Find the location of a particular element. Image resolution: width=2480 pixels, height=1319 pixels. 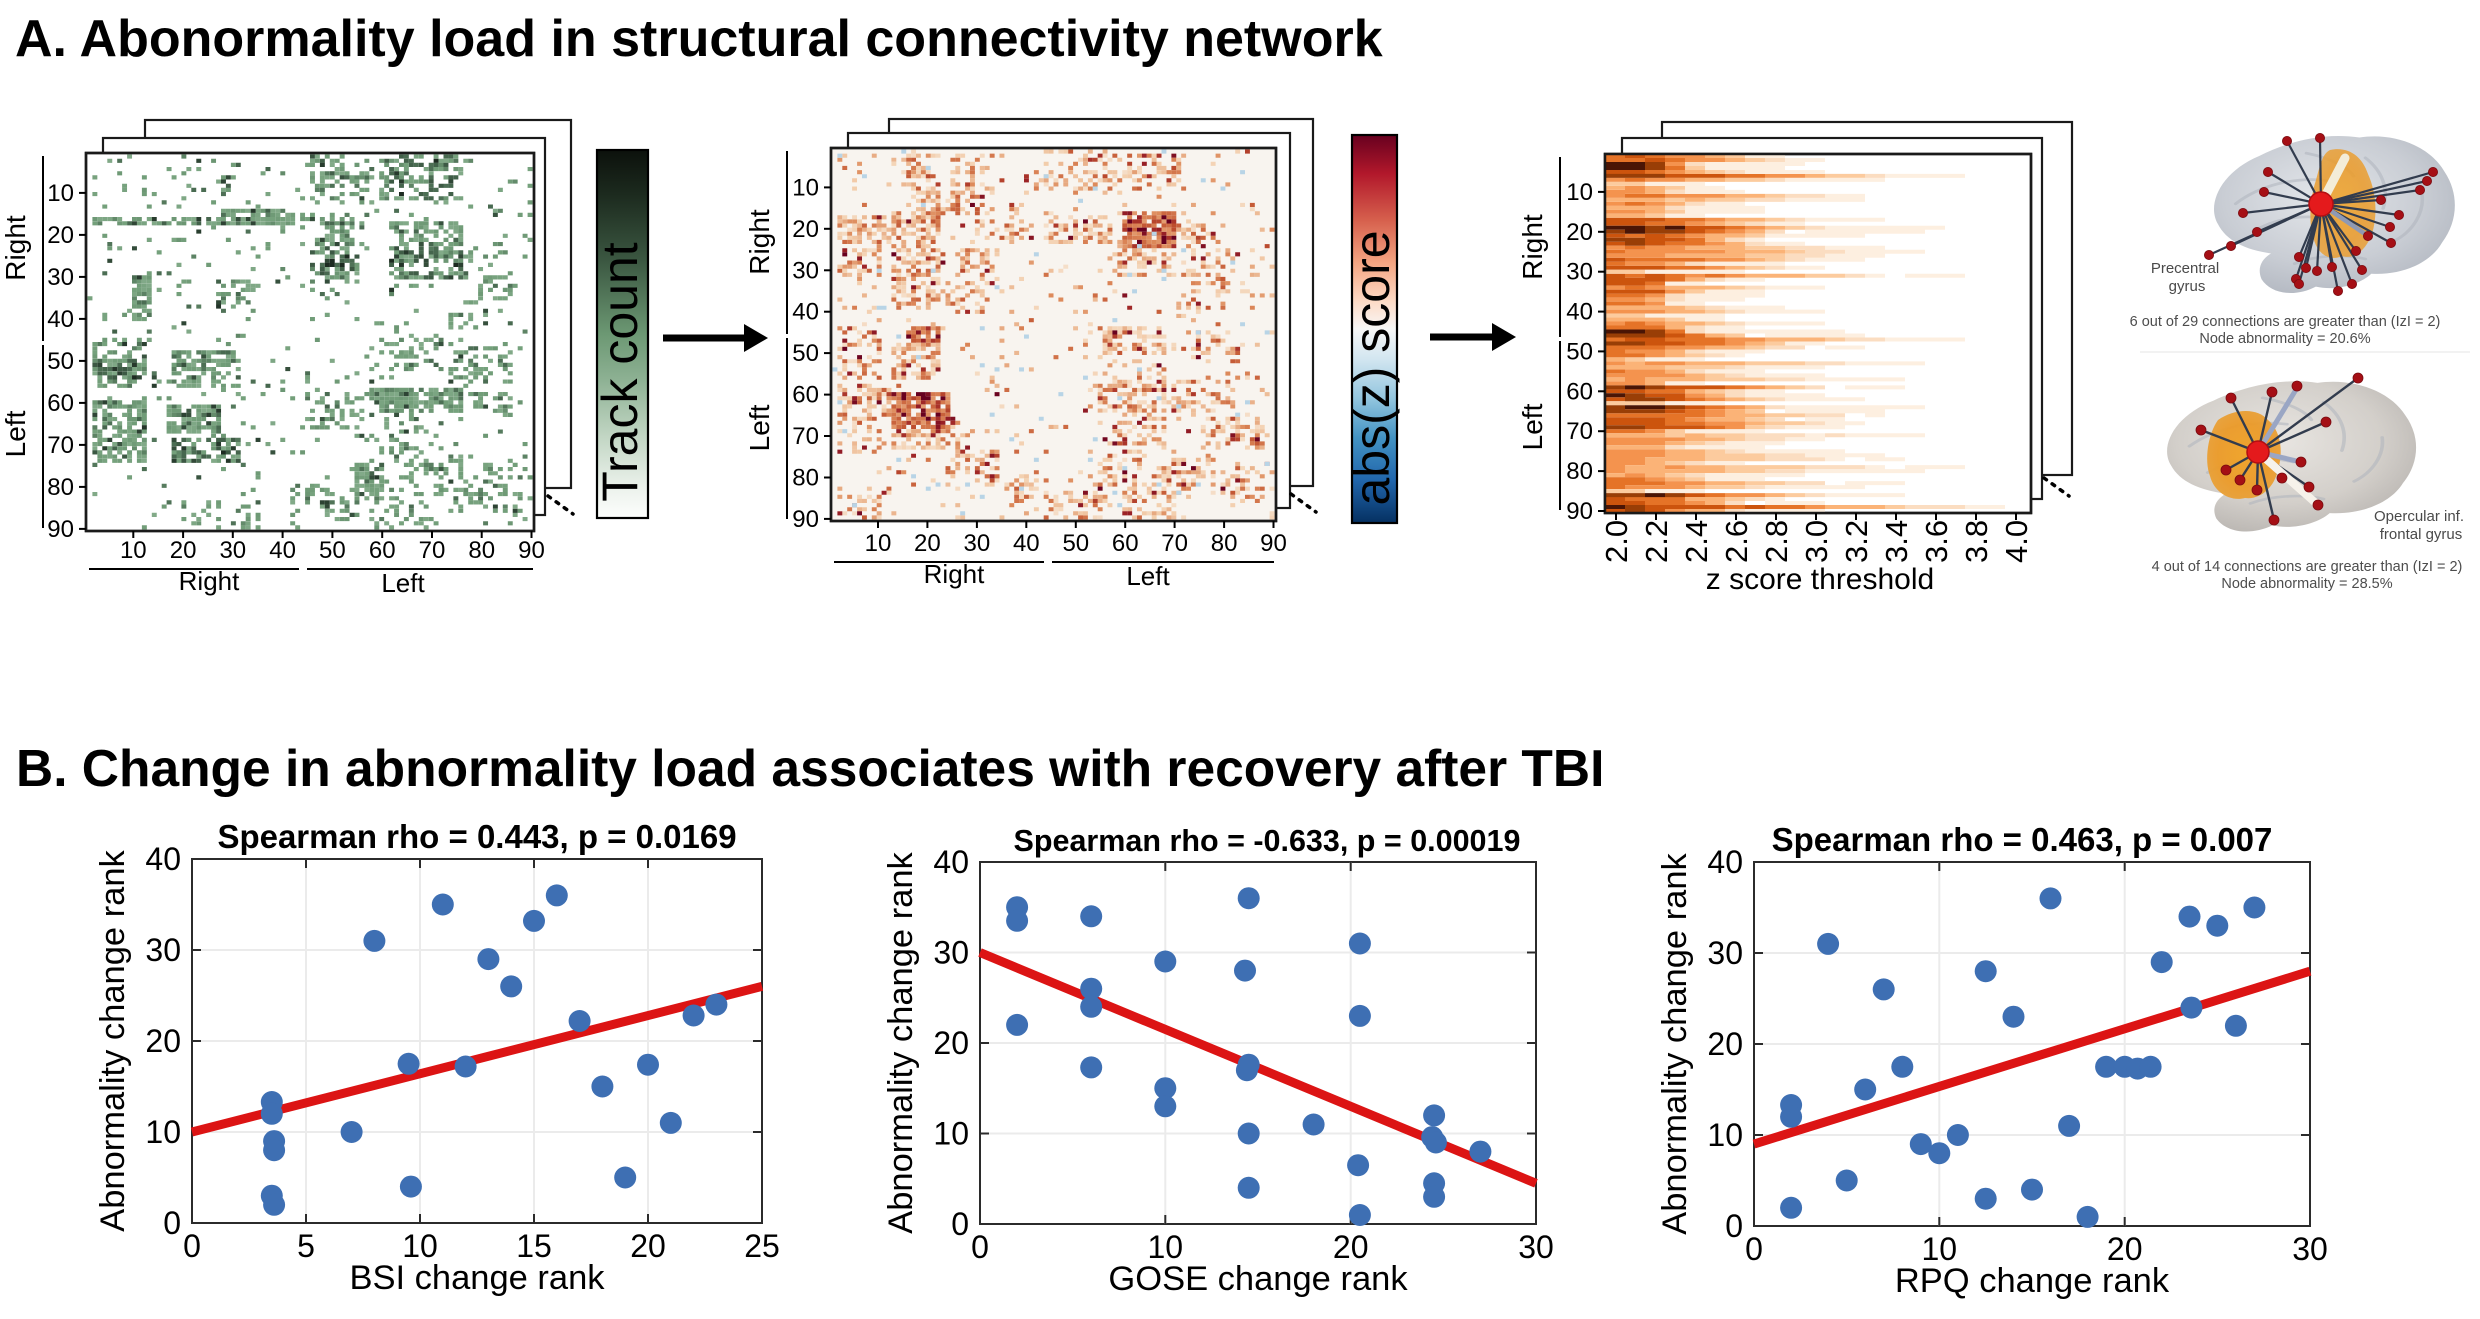

svg-text: 3.6 is located at coordinates (1936, 541).